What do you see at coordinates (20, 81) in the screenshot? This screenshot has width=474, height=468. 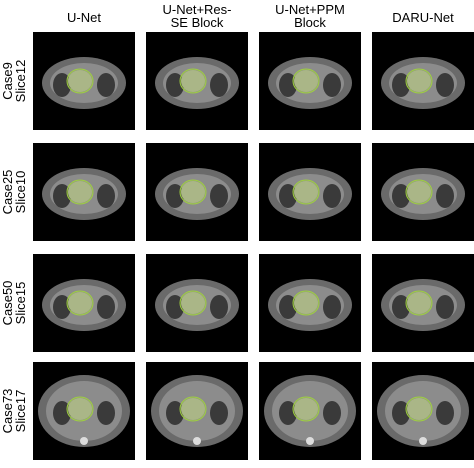 I see `row-label-line: Slice12` at bounding box center [20, 81].